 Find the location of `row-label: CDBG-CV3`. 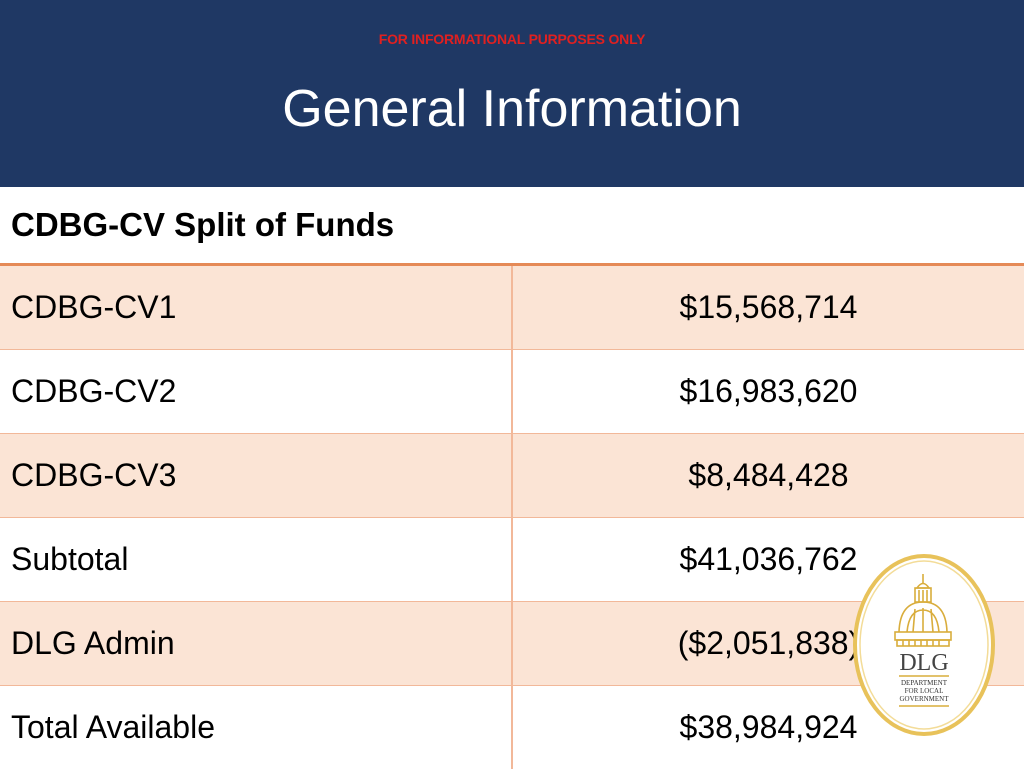

row-label: CDBG-CV3 is located at coordinates (256, 476).